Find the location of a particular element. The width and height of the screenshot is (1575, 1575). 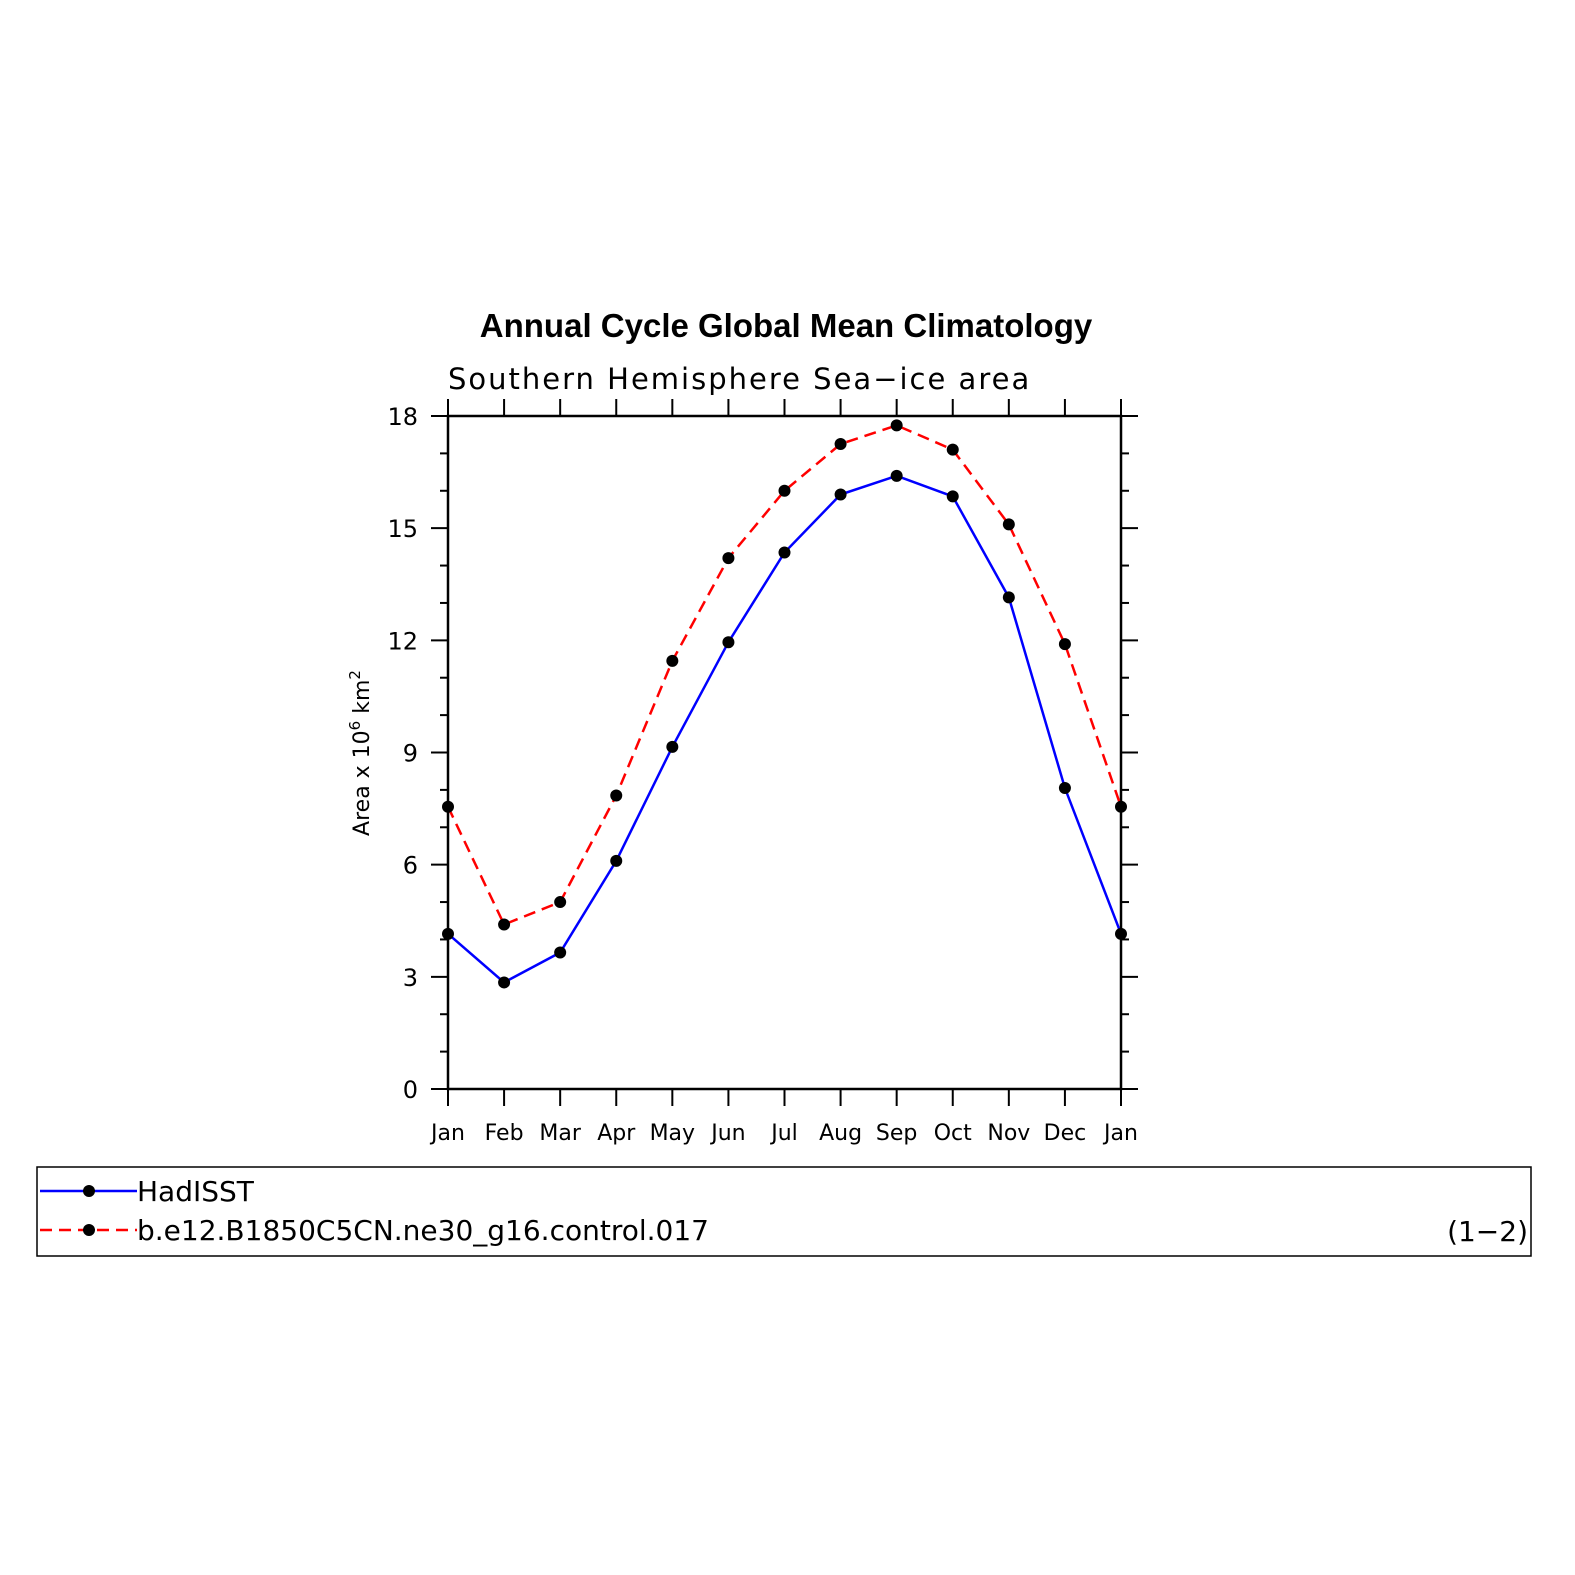

x-tick-label: Sep is located at coordinates (896, 1133).